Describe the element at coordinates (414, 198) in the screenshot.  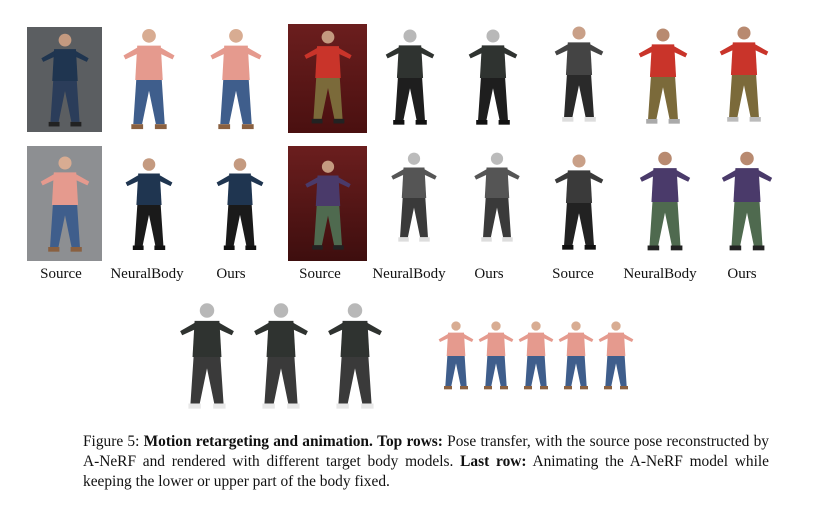
I see `neuralbody-render-seated-grey` at that location.